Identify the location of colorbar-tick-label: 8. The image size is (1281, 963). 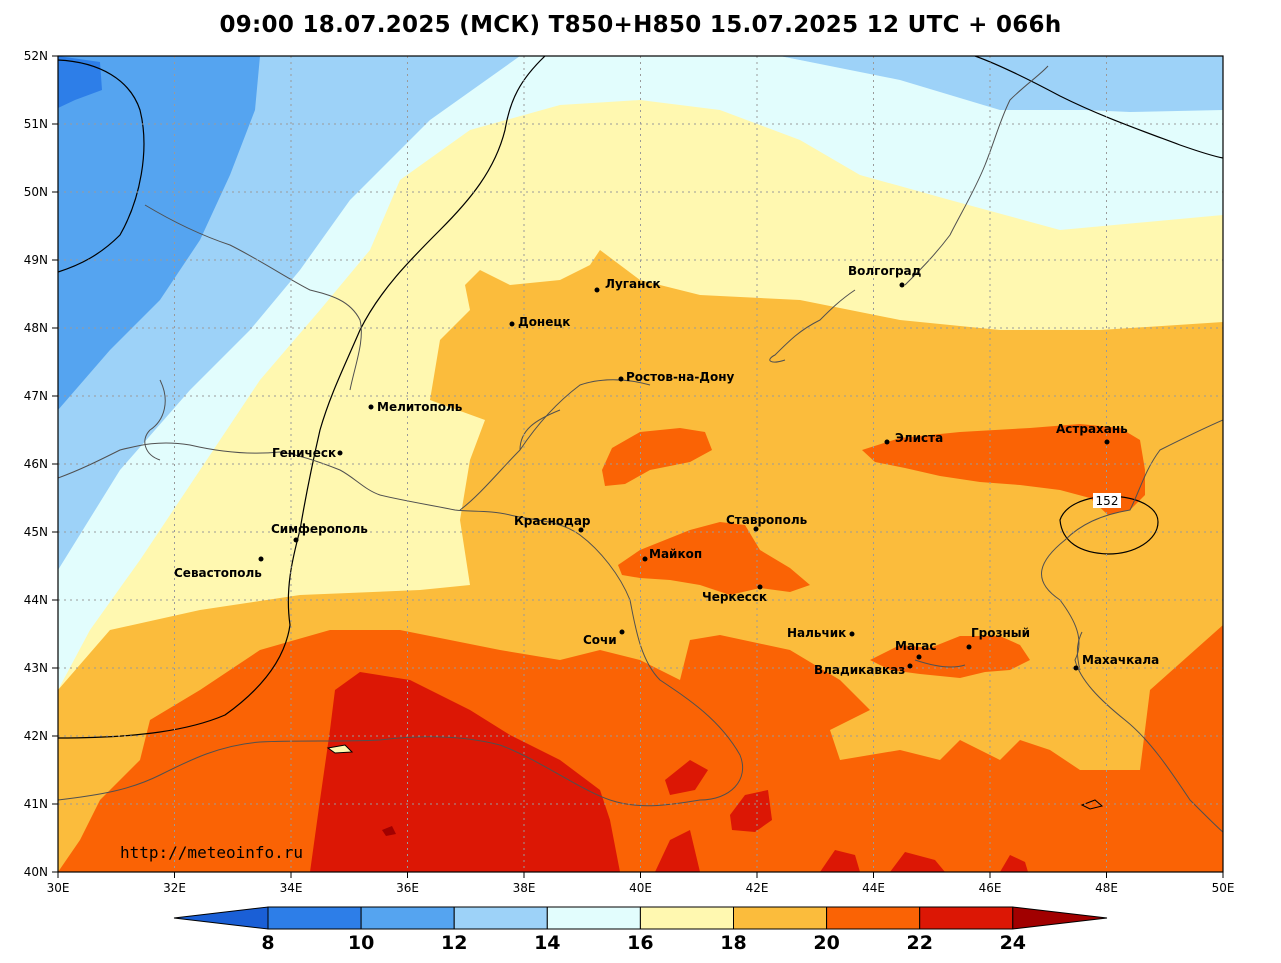
(267, 943).